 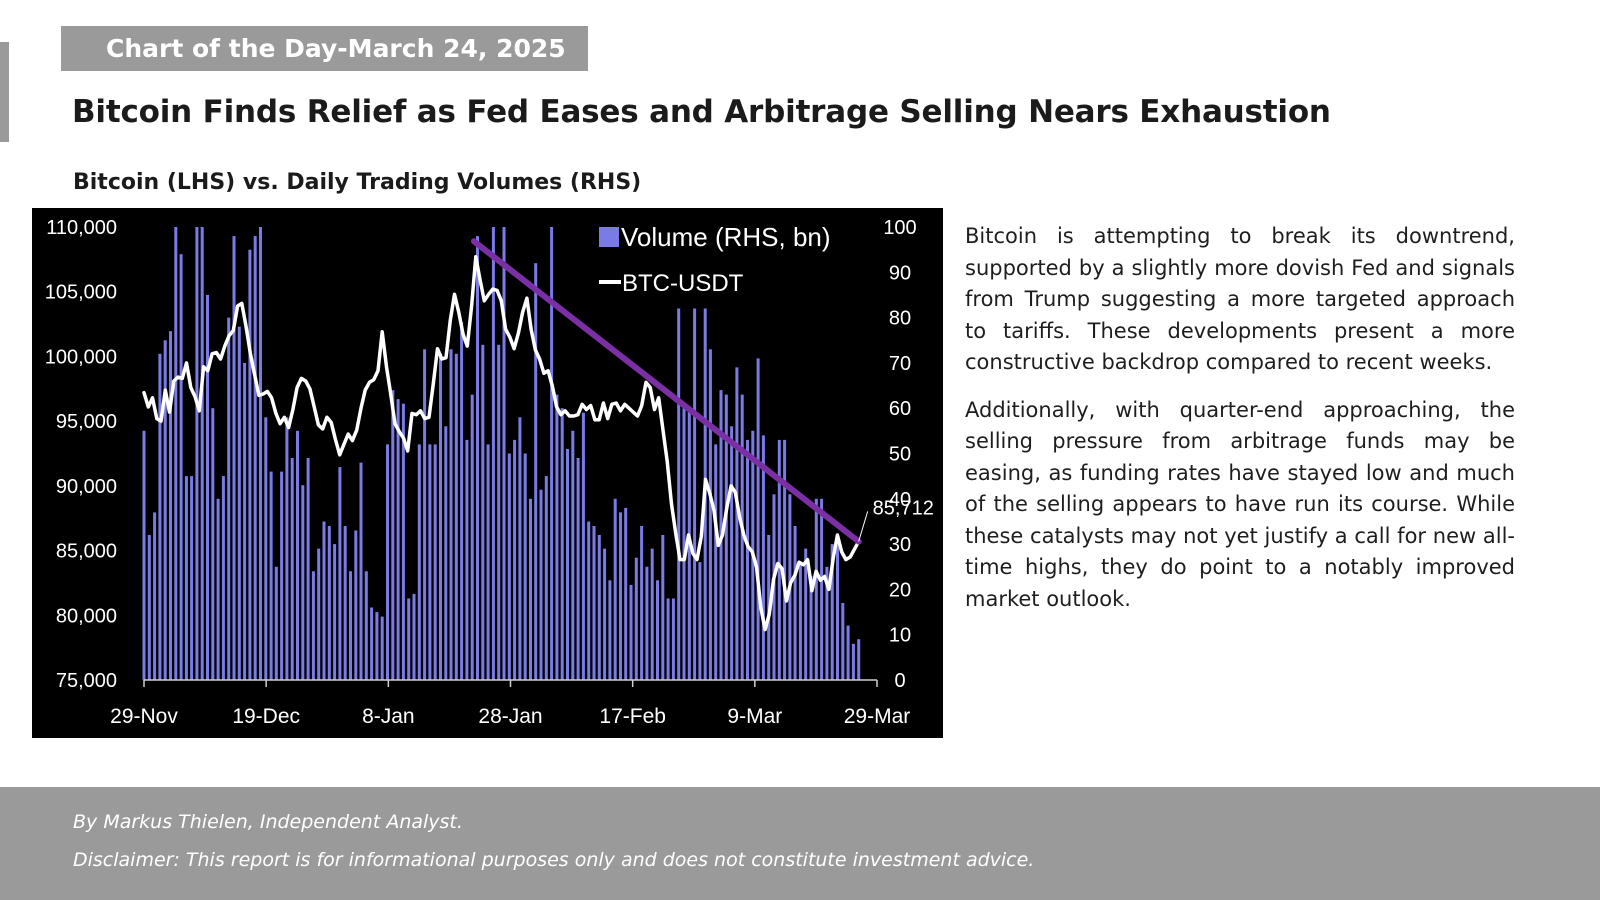 What do you see at coordinates (86, 681) in the screenshot?
I see `left-axis-label: 75,000` at bounding box center [86, 681].